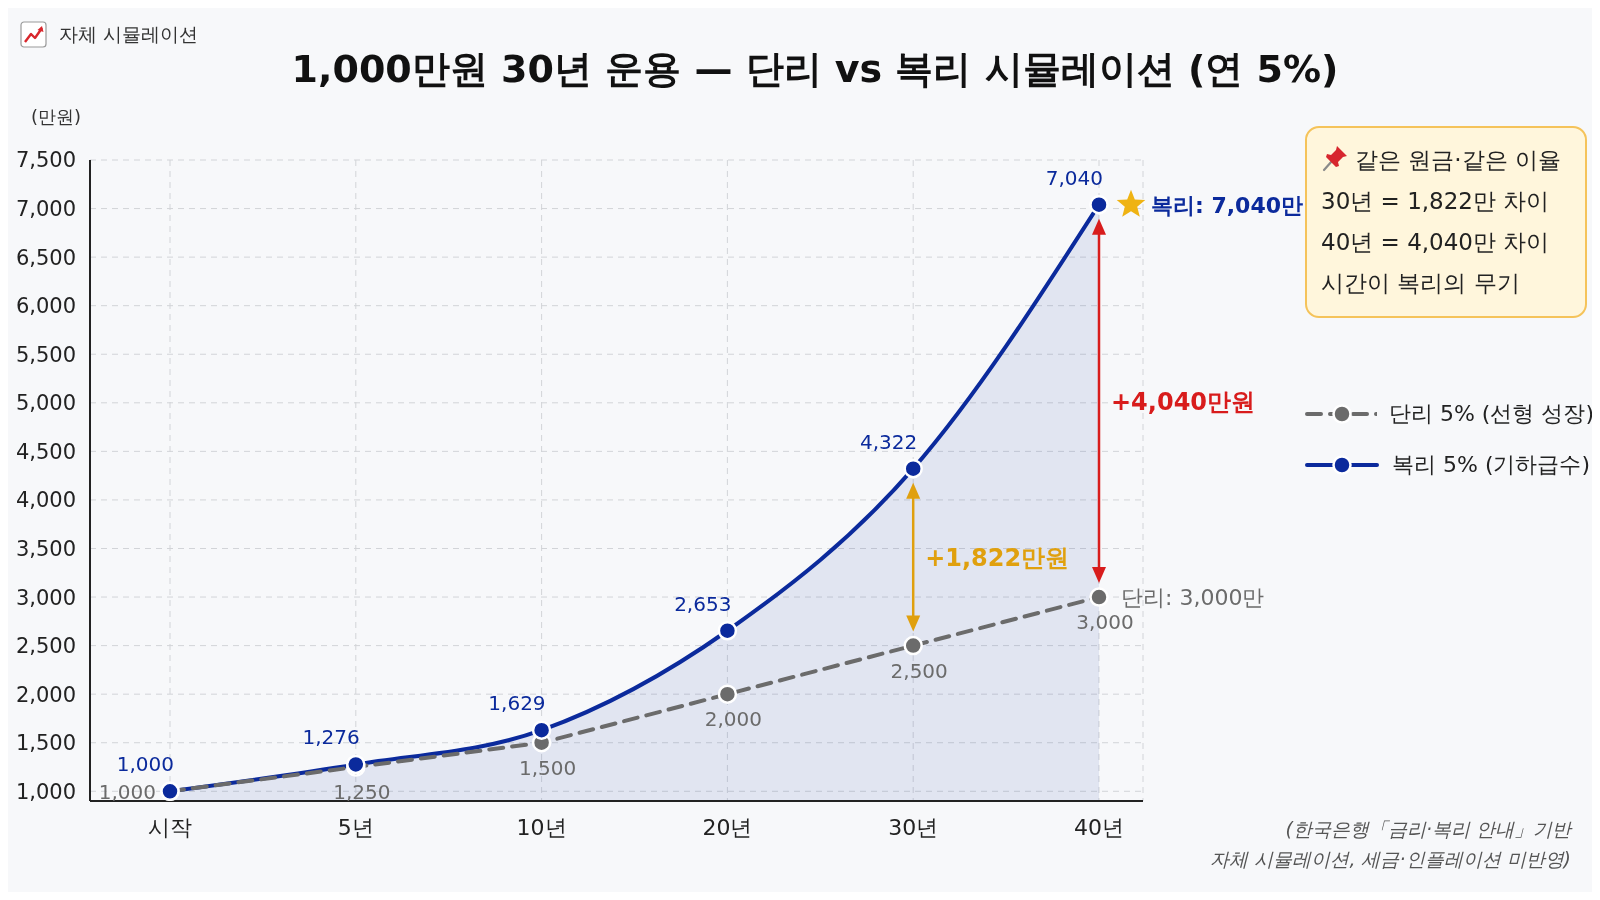 Image resolution: width=1600 pixels, height=900 pixels. I want to click on legend-label: 복리 5% (기하급수), so click(1491, 464).